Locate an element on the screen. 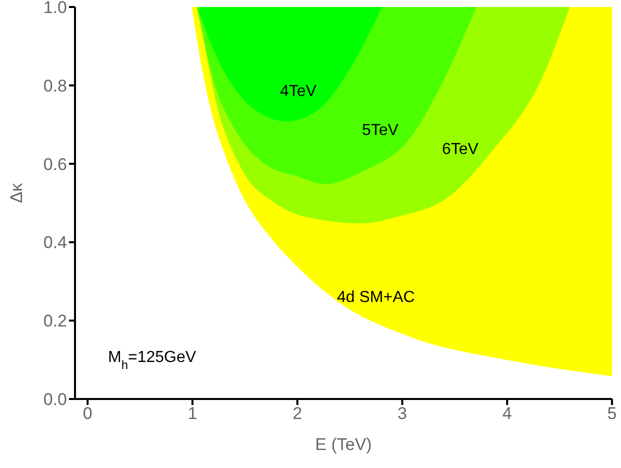 Image resolution: width=621 pixels, height=468 pixels. y-tick-label: 0.6 is located at coordinates (55, 164).